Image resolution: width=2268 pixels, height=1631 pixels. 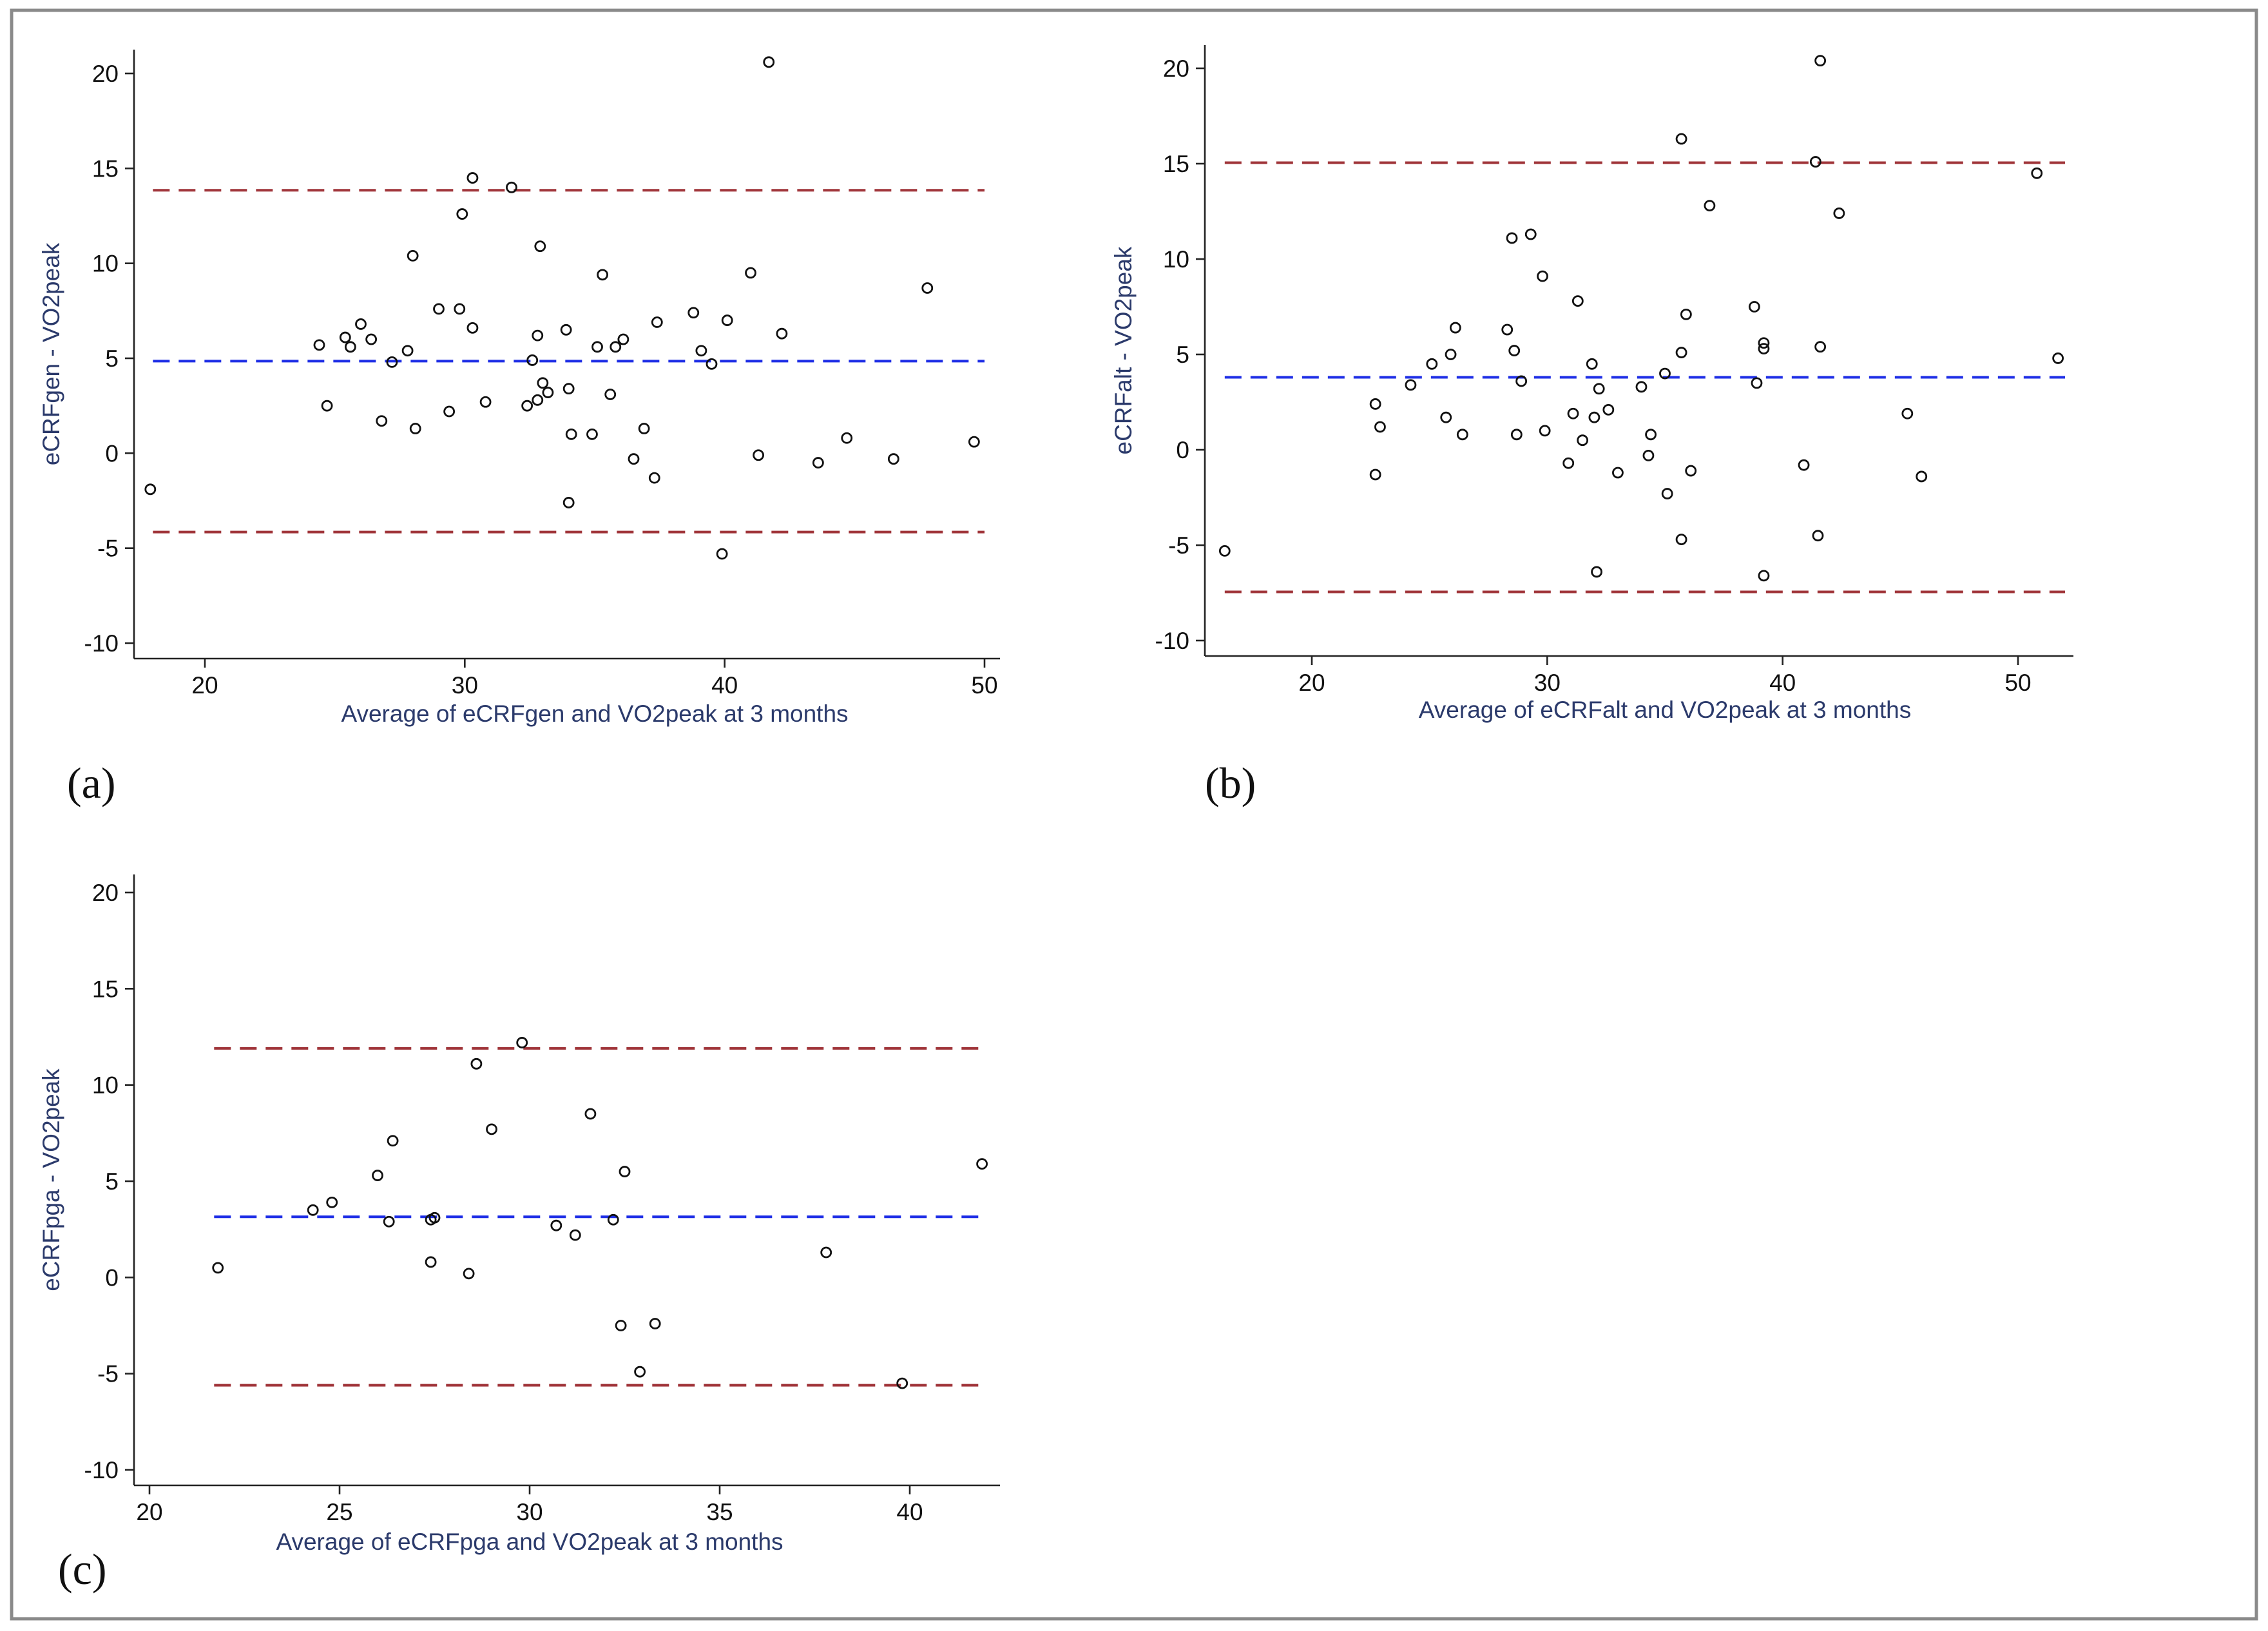 I want to click on x-tick-label: 50, so click(x=2017, y=683).